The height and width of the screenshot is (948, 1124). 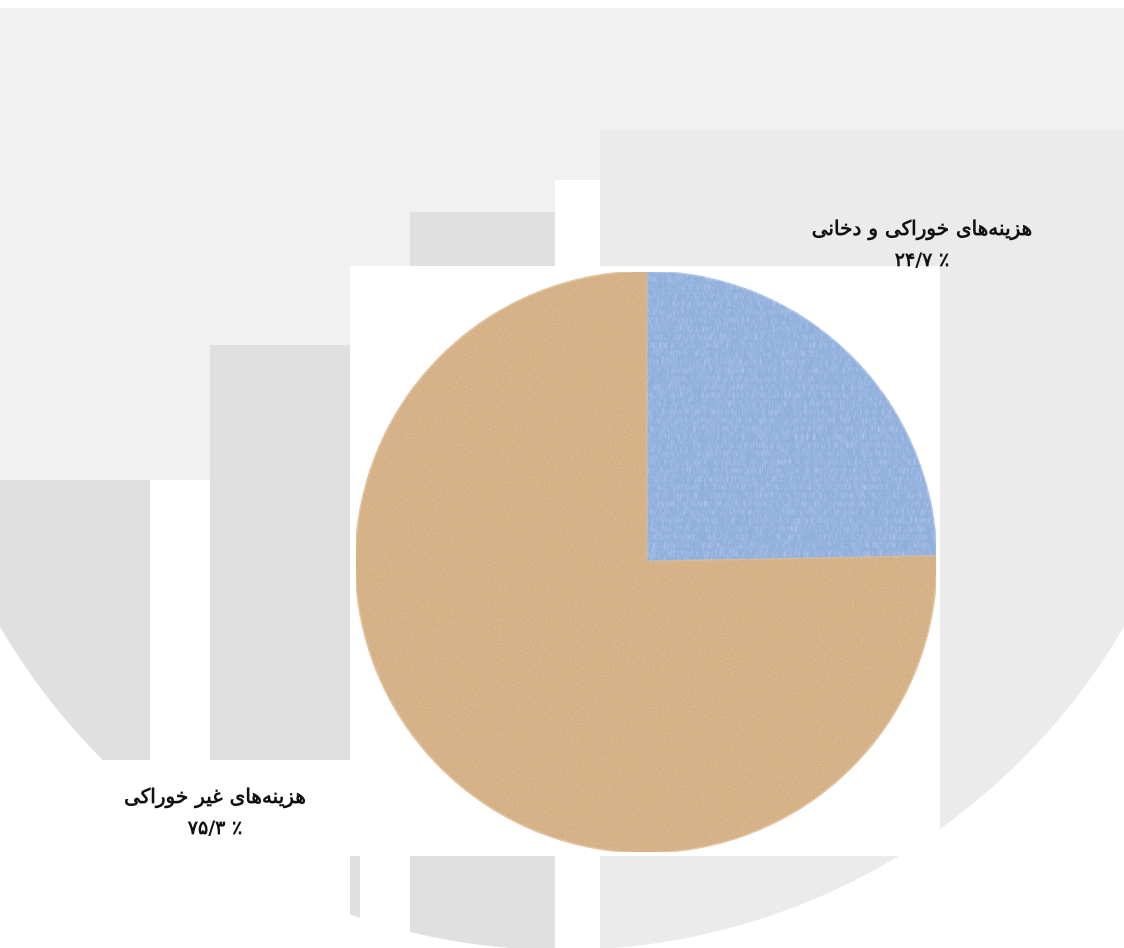 What do you see at coordinates (215, 854) in the screenshot?
I see `slice-label-nonfood: هزینه‌های غیر خوراکی ٪ ۷۵/۳` at bounding box center [215, 854].